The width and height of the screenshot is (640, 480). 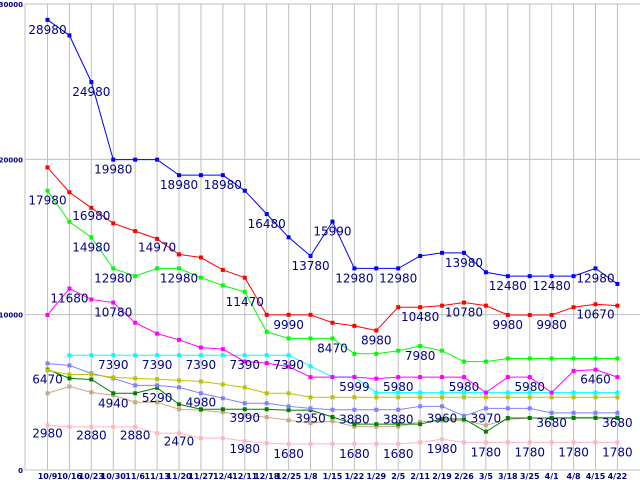 I want to click on data-label: 2880, so click(x=135, y=435).